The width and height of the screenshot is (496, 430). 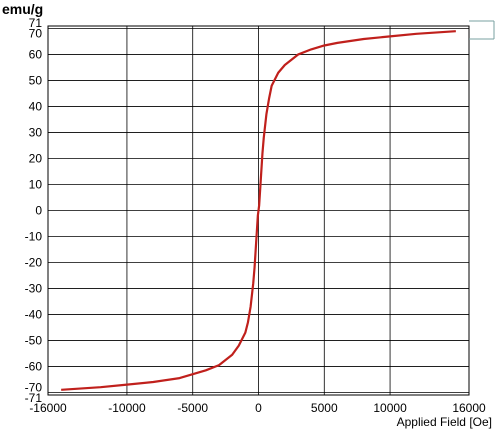 What do you see at coordinates (192, 408) in the screenshot?
I see `x-tick-label: -5000` at bounding box center [192, 408].